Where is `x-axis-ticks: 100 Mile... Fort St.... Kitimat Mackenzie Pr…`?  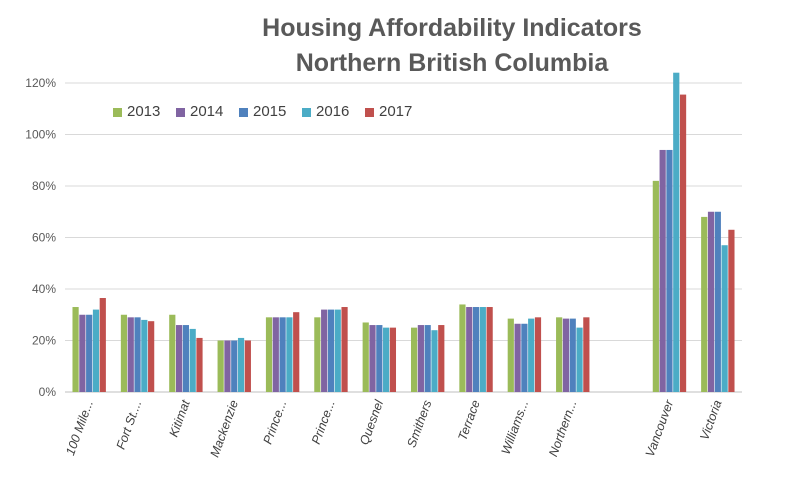 x-axis-ticks: 100 Mile... Fort St.... Kitimat Mackenzie Pr… is located at coordinates (394, 428).